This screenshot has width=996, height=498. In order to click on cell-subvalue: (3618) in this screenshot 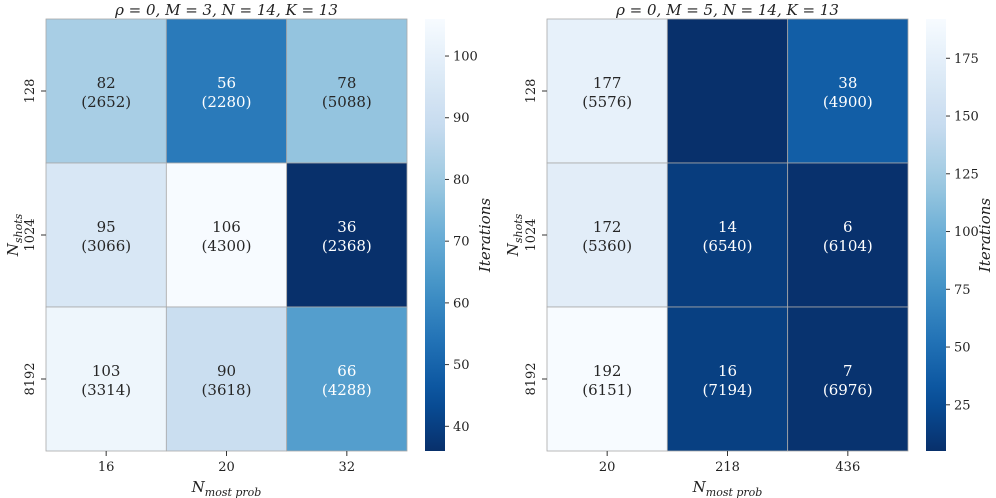, I will do `click(227, 390)`.